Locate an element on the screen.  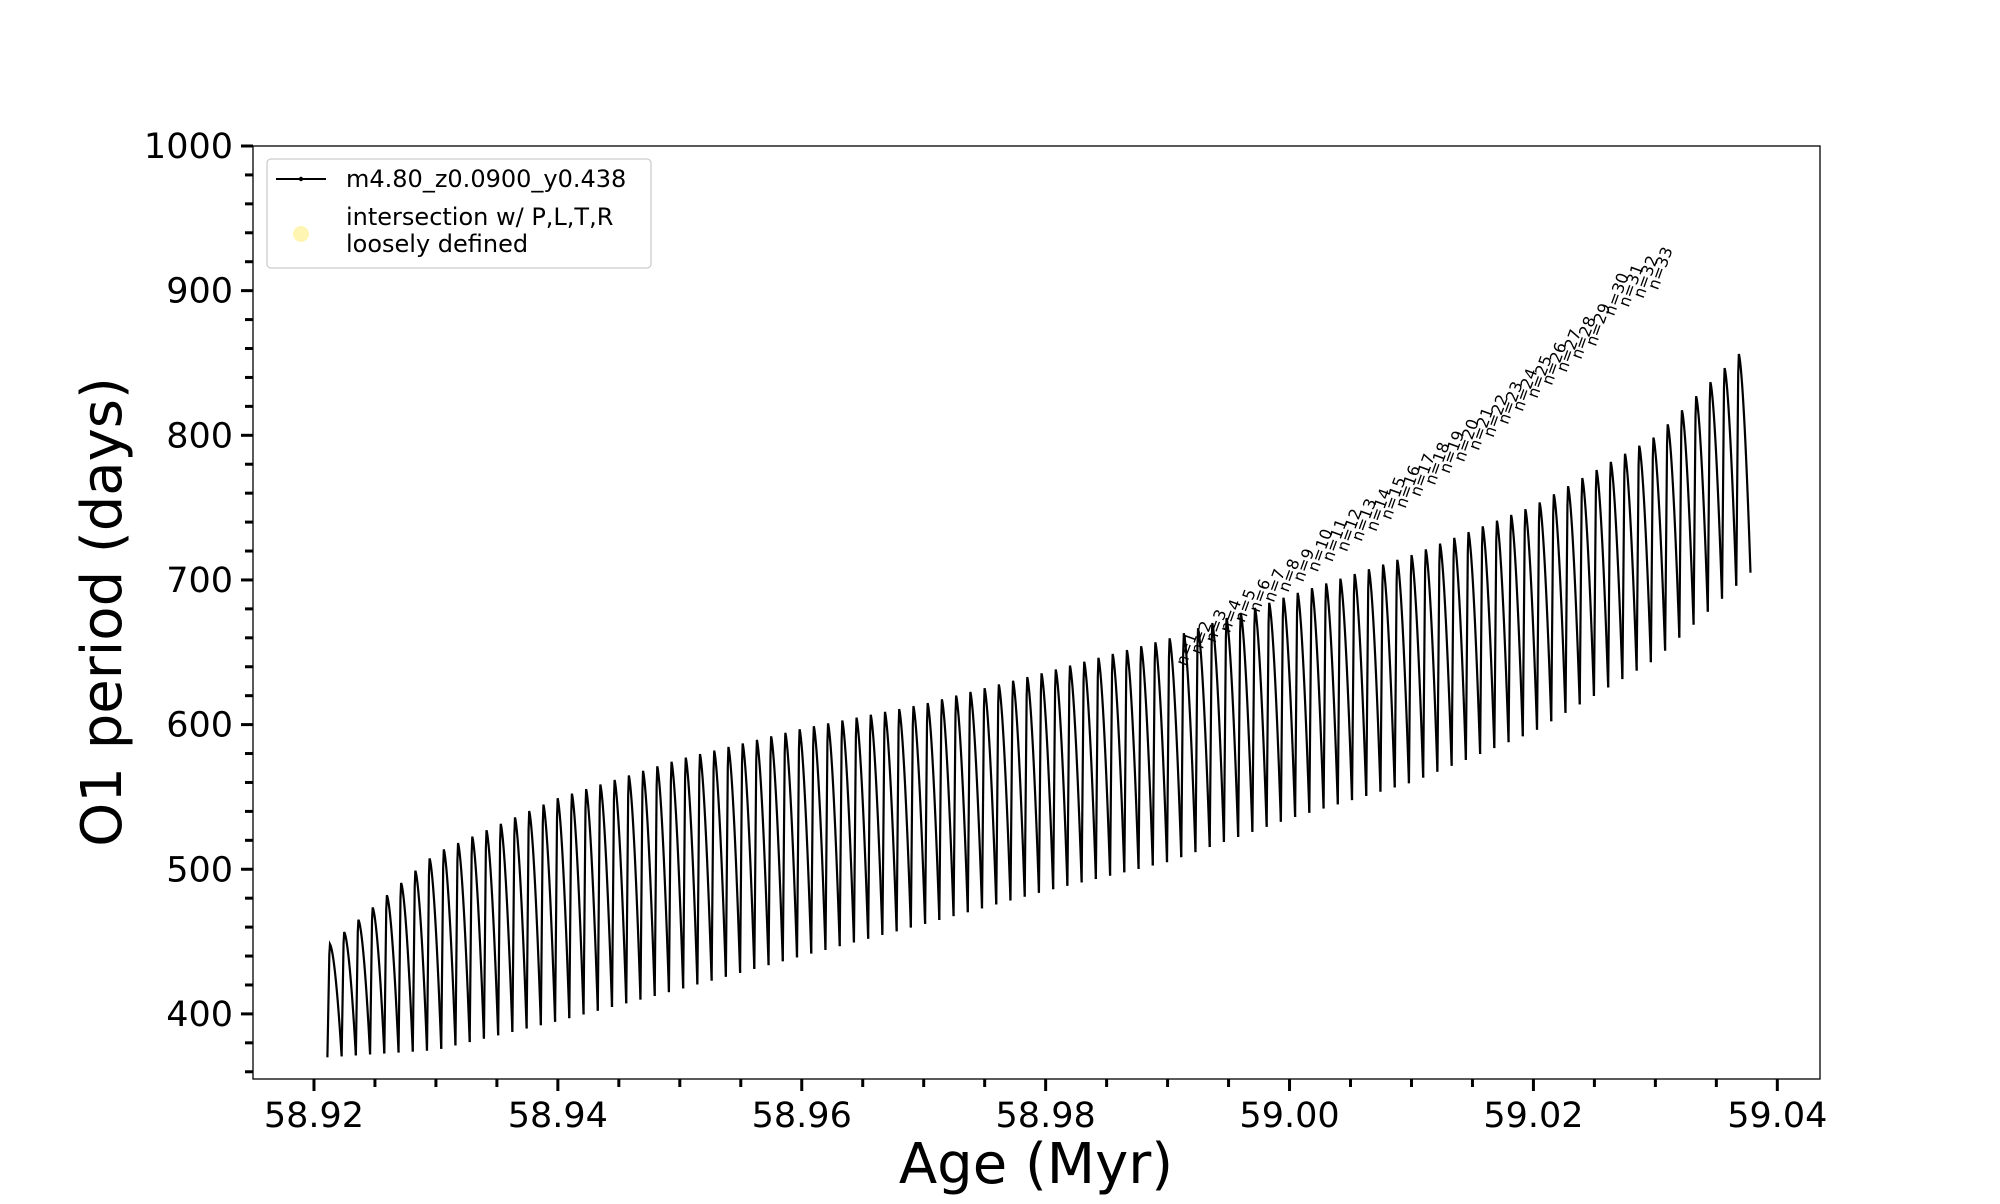
x-tick-label: 59.02 is located at coordinates (1533, 1116).